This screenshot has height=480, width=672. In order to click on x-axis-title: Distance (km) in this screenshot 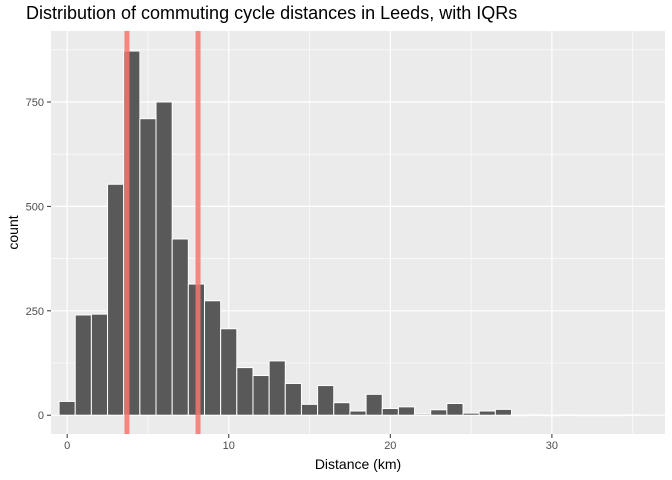, I will do `click(358, 464)`.